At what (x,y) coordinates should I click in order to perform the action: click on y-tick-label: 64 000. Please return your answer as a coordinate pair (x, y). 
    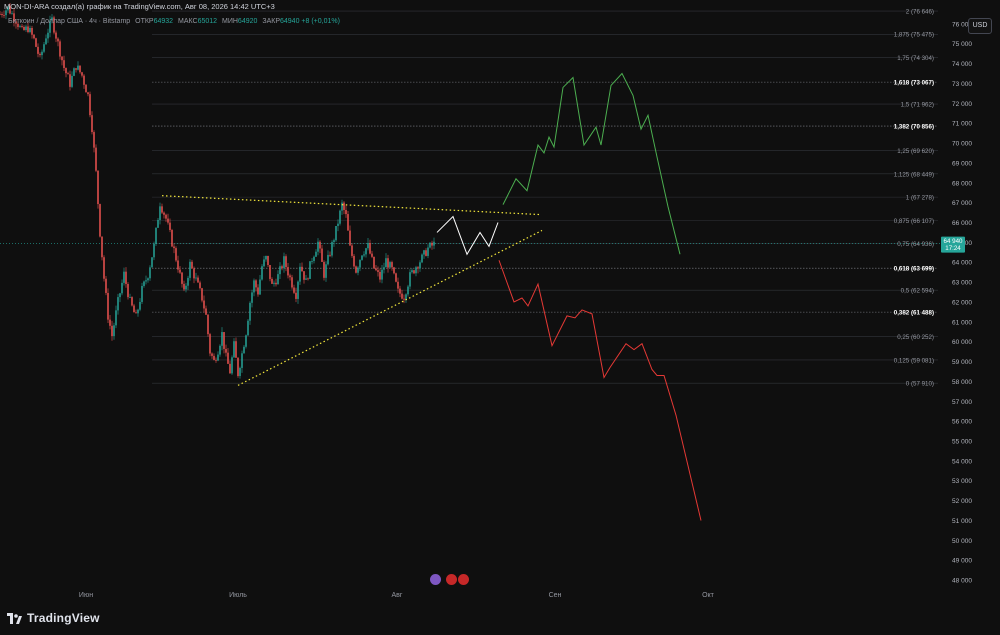
    Looking at the image, I should click on (962, 263).